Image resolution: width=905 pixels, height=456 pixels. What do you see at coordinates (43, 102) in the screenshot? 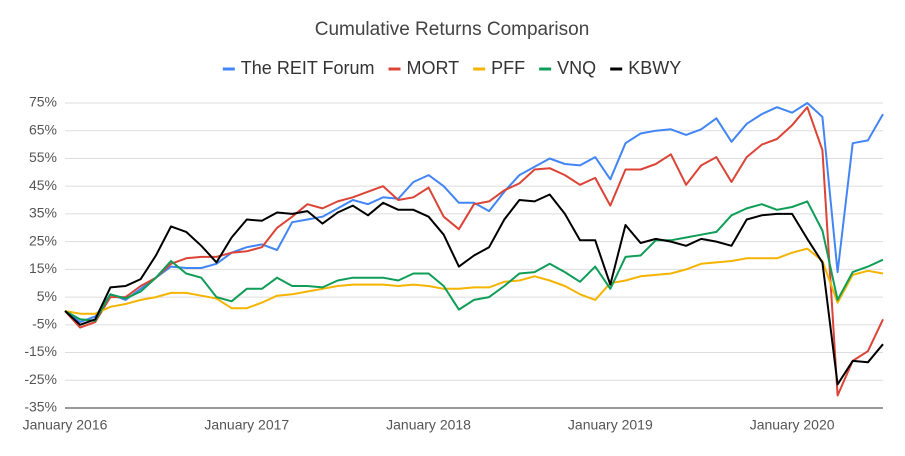
I see `y-tick-label: 75%` at bounding box center [43, 102].